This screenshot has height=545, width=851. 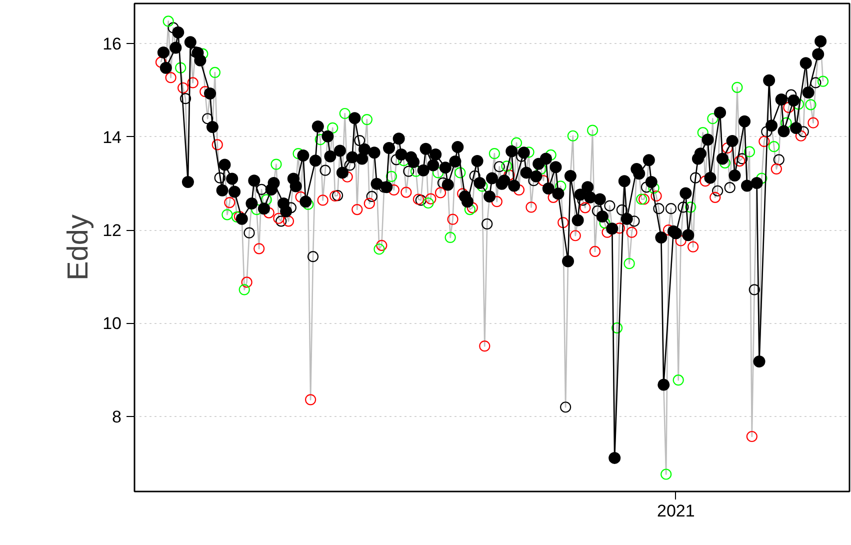 What do you see at coordinates (78, 247) in the screenshot?
I see `y-axis-title: Eddy` at bounding box center [78, 247].